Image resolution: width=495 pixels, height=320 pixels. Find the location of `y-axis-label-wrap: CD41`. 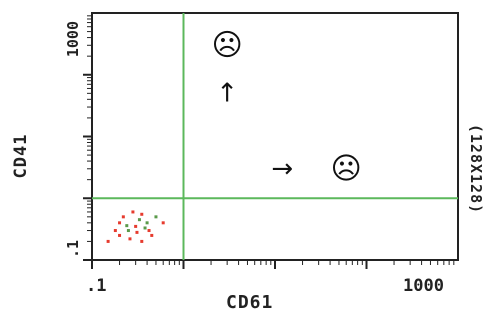

y-axis-label-wrap: CD41 is located at coordinates (21, 158).